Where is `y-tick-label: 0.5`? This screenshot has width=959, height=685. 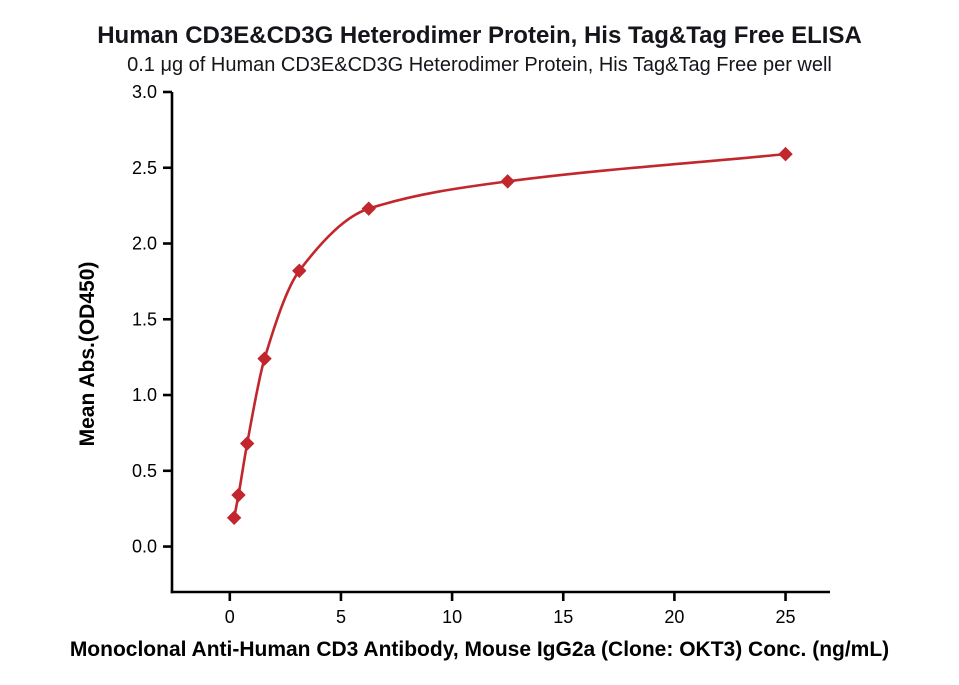 y-tick-label: 0.5 is located at coordinates (144, 471).